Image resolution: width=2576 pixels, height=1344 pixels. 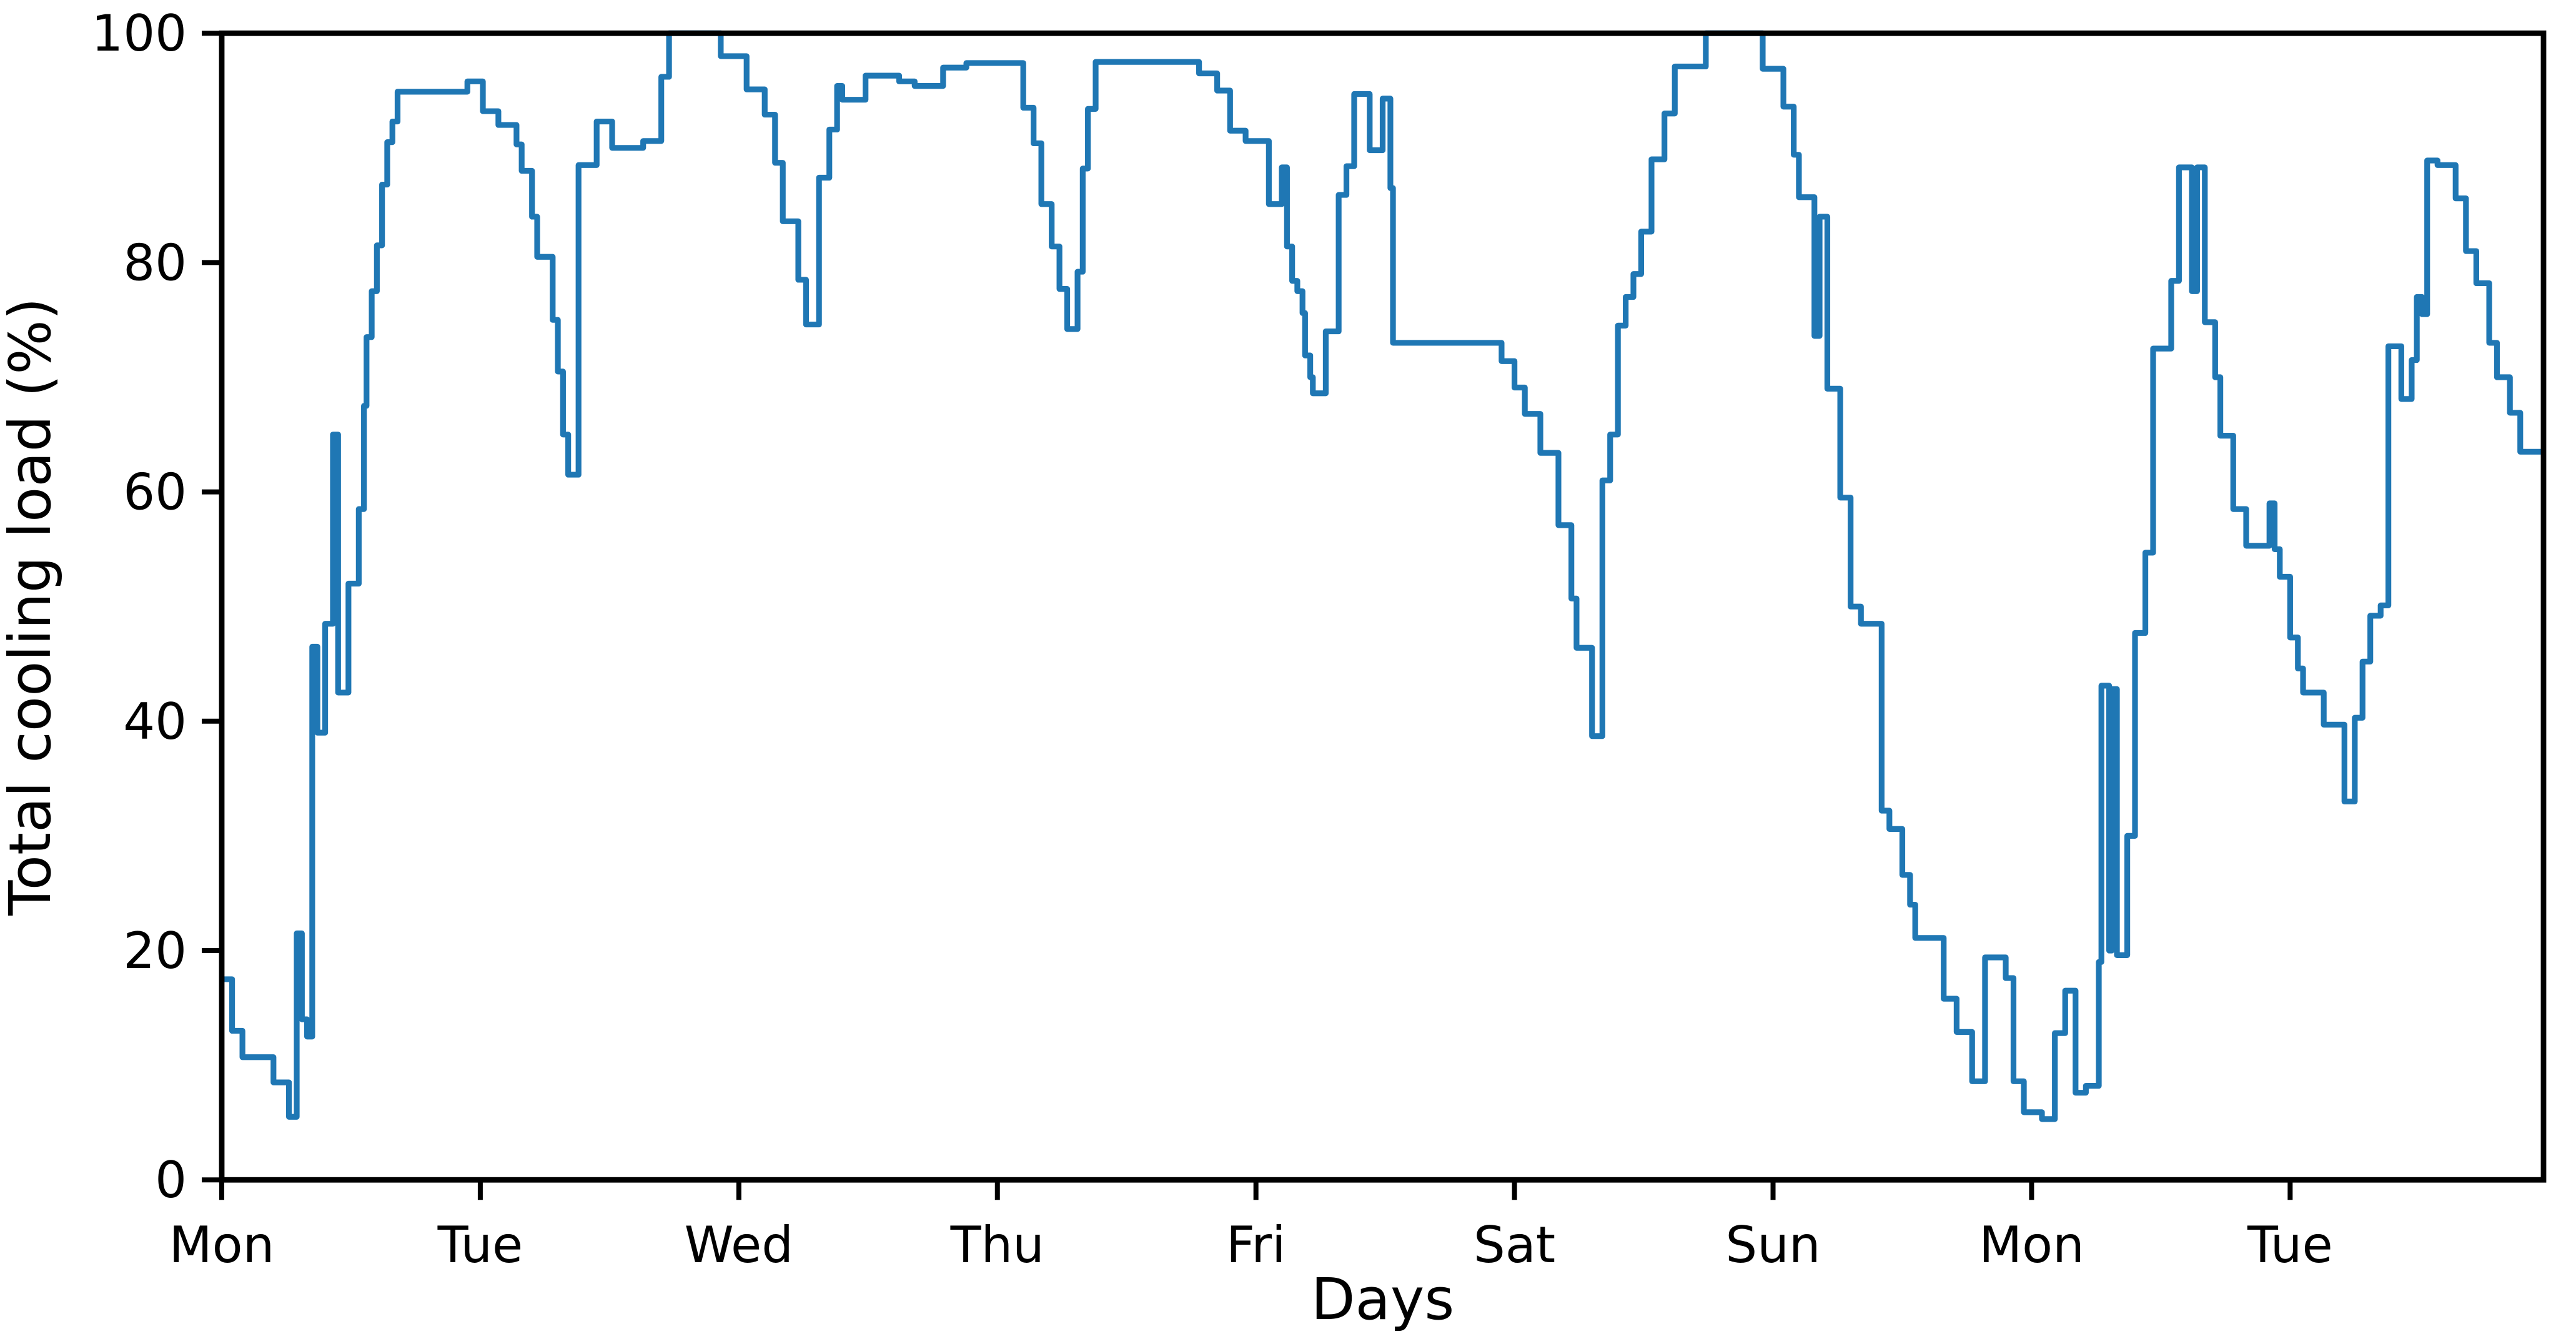 I want to click on y-tick-label: 20, so click(x=155, y=951).